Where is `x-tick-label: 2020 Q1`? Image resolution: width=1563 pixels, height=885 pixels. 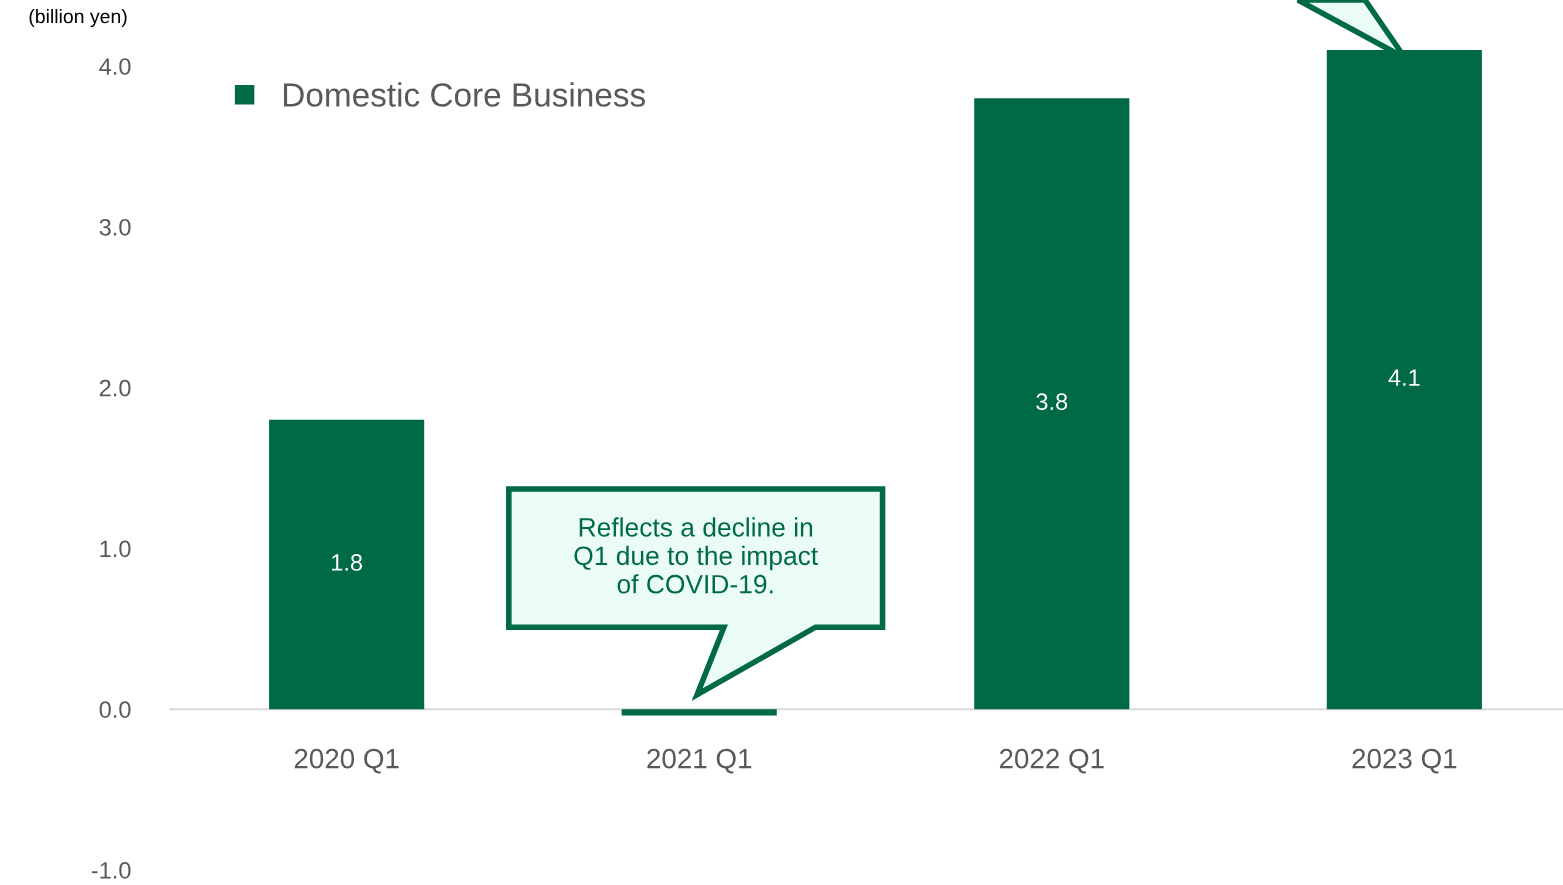
x-tick-label: 2020 Q1 is located at coordinates (346, 761).